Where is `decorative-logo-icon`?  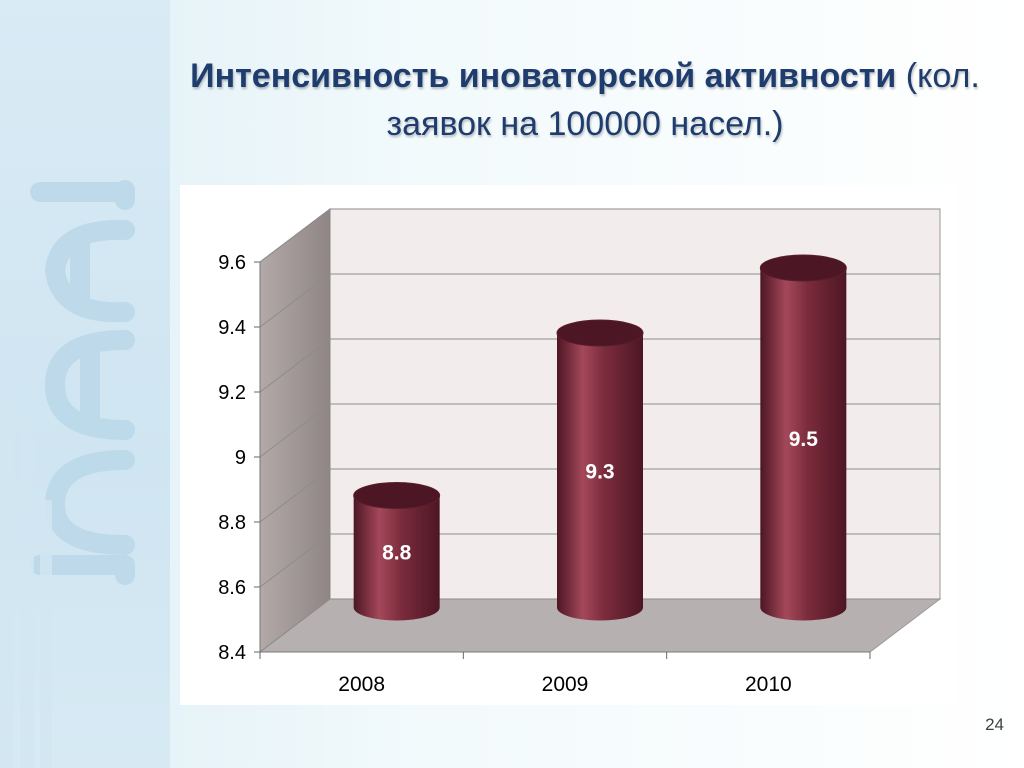
decorative-logo-icon is located at coordinates (67, 474).